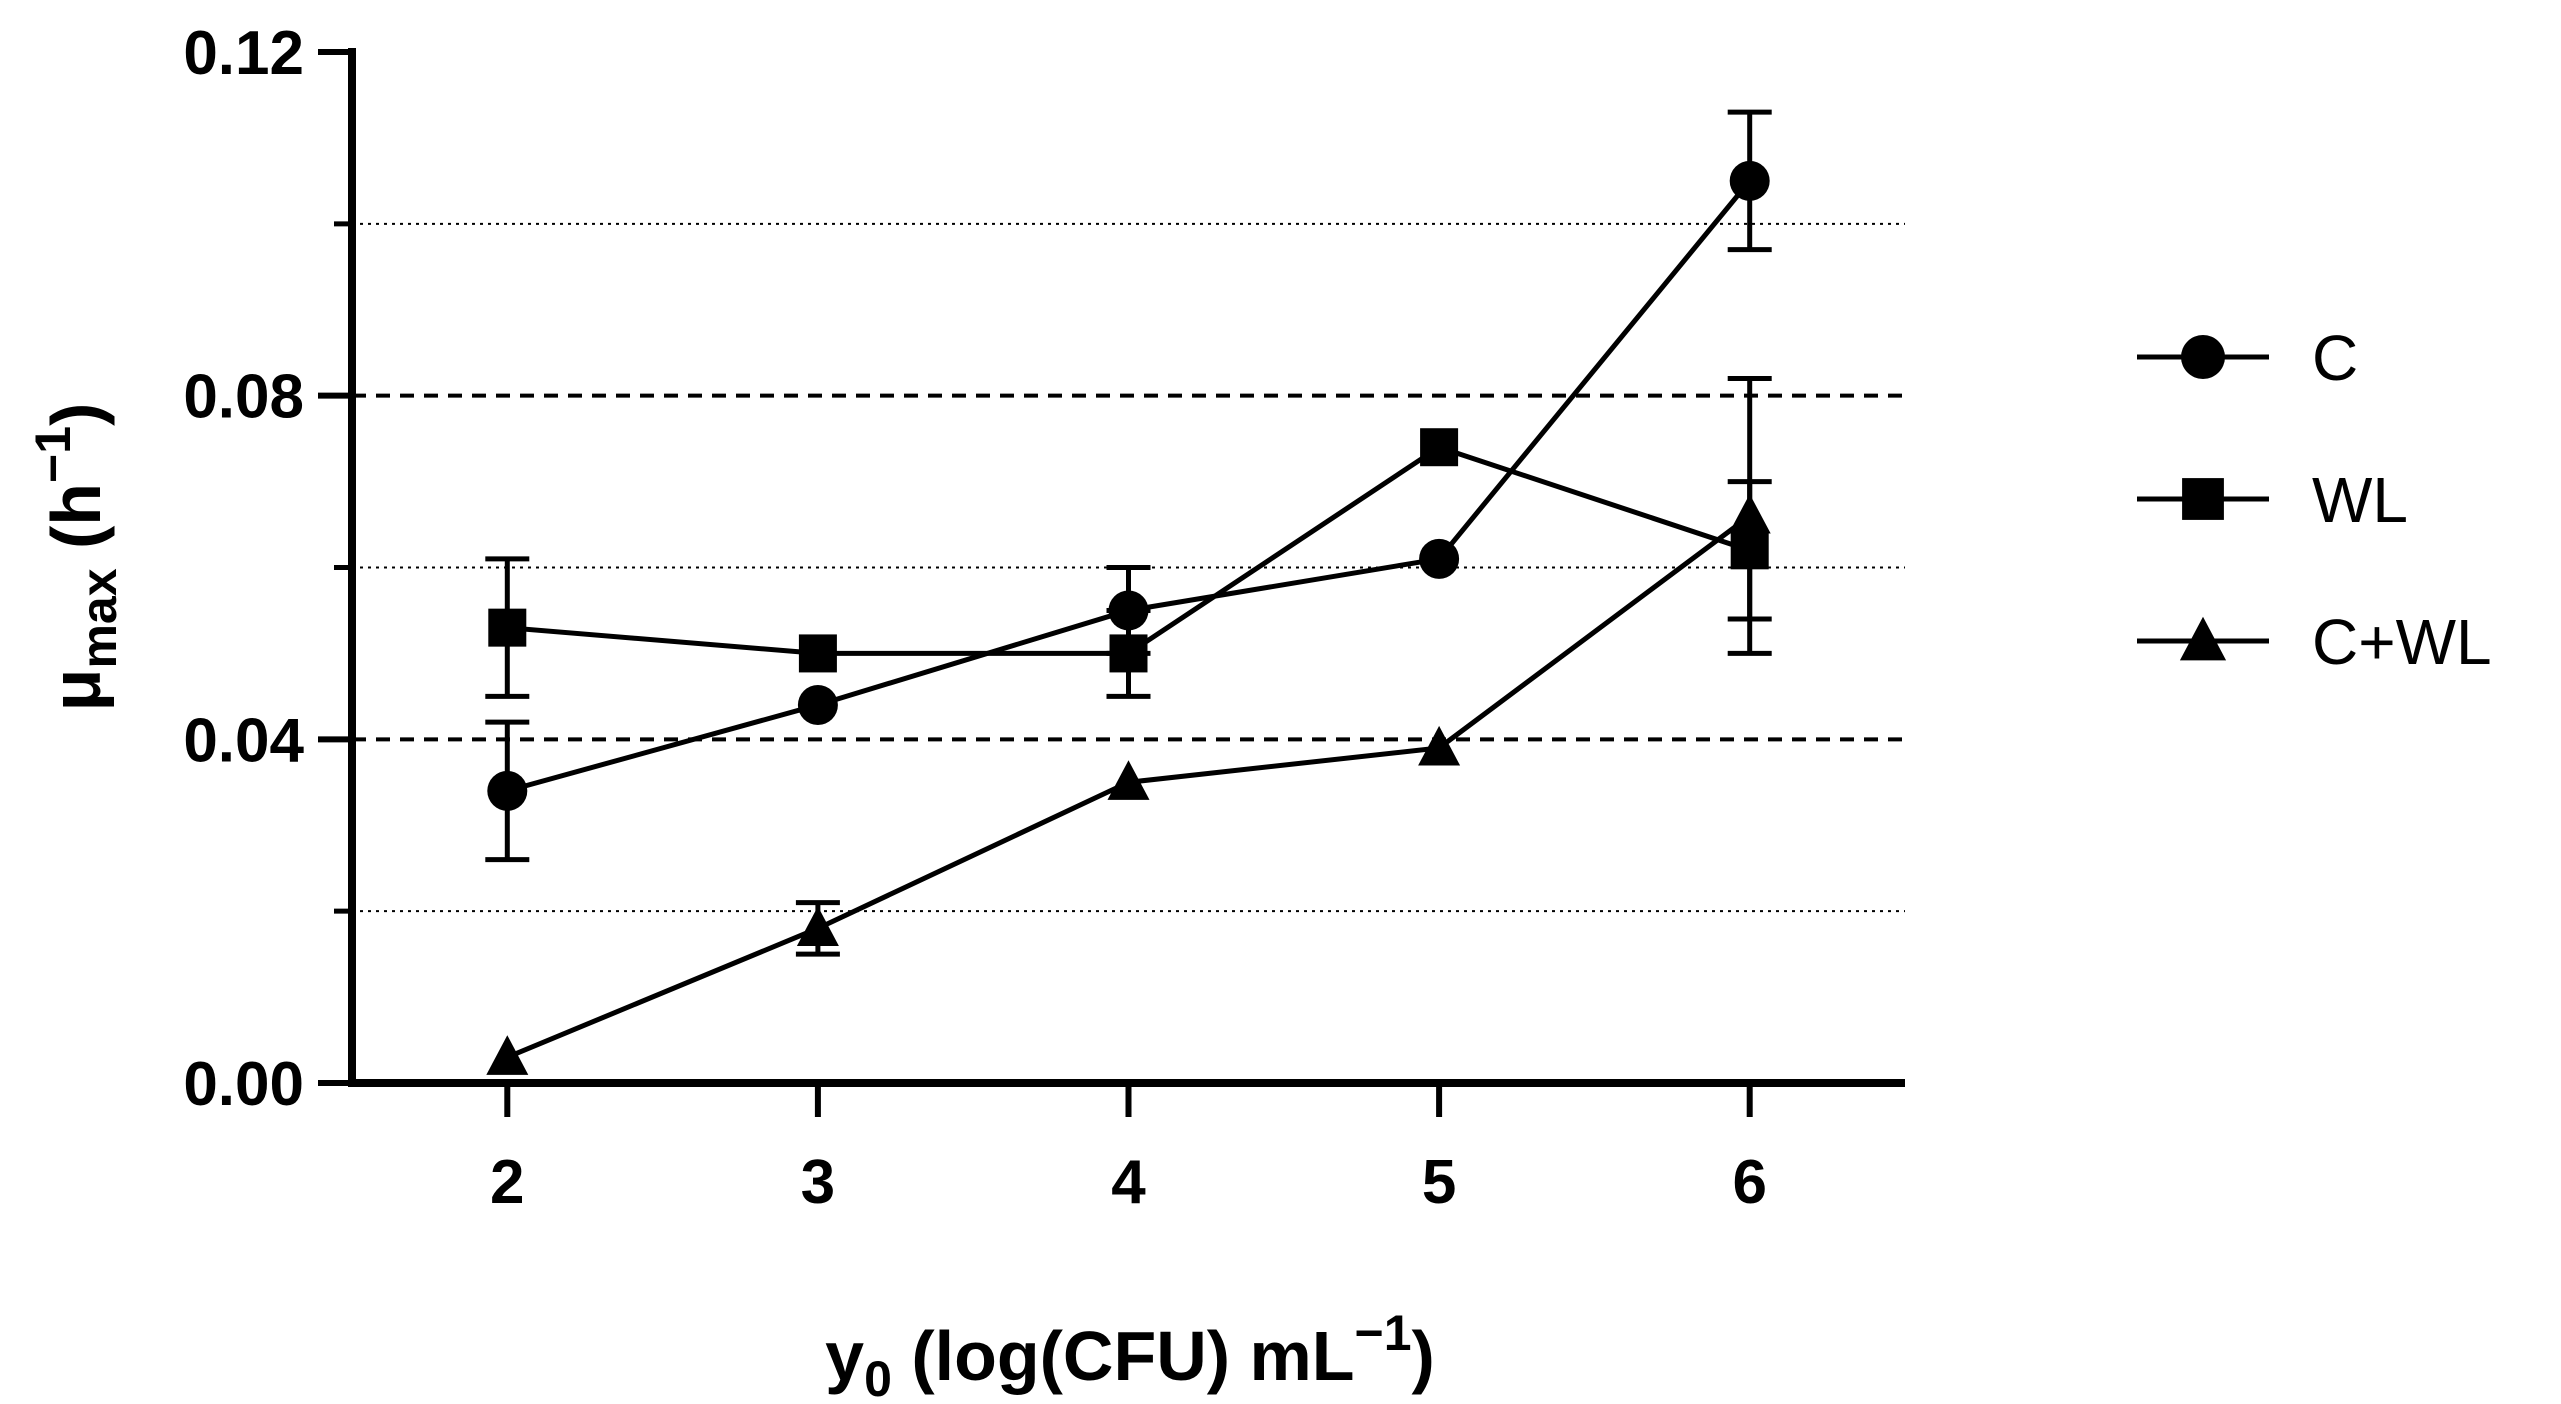 This screenshot has height=1404, width=2561. Describe the element at coordinates (1130, 1354) in the screenshot. I see `x-axis-title: y0 (log(CFU) mL−1)` at that location.